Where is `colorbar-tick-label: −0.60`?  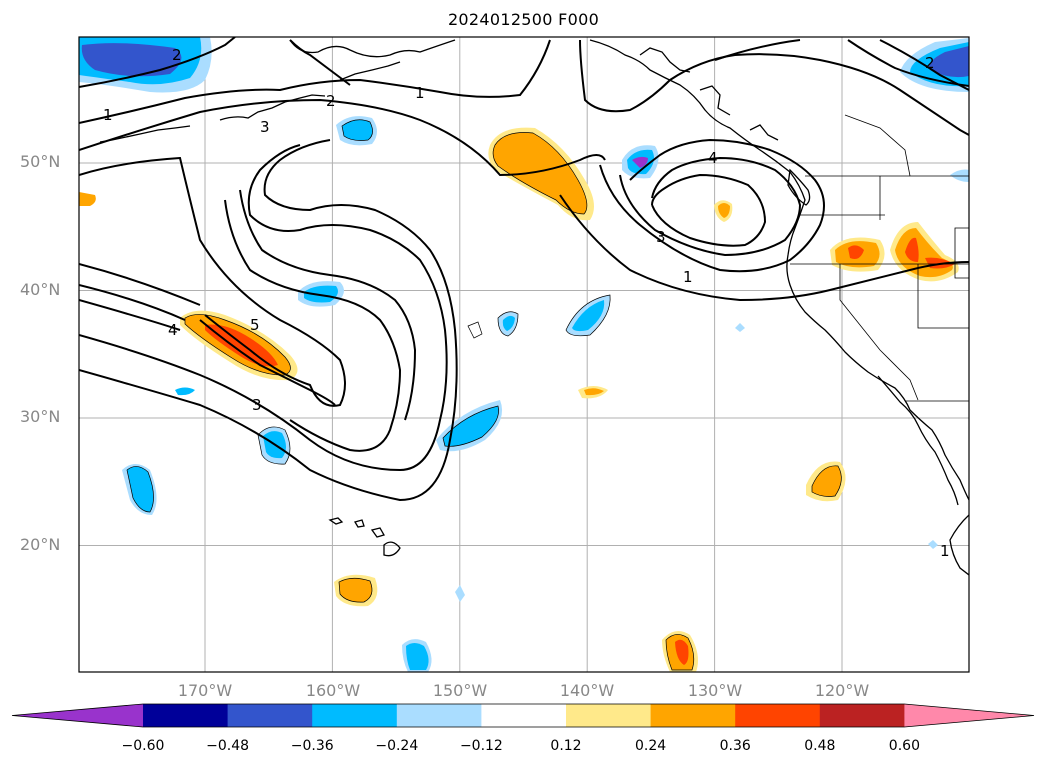 colorbar-tick-label: −0.60 is located at coordinates (143, 746).